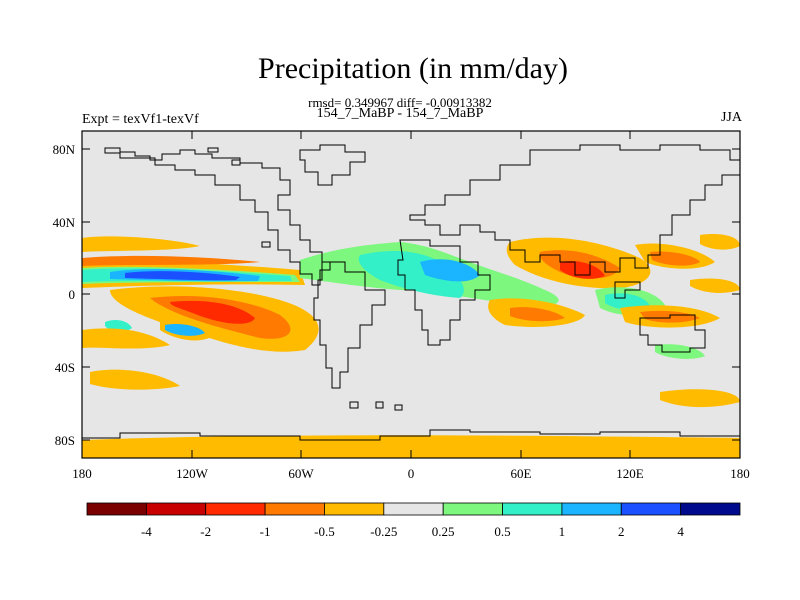  What do you see at coordinates (64, 295) in the screenshot?
I see `lat-tick-labels: 80N 40N 0 40S 80S` at bounding box center [64, 295].